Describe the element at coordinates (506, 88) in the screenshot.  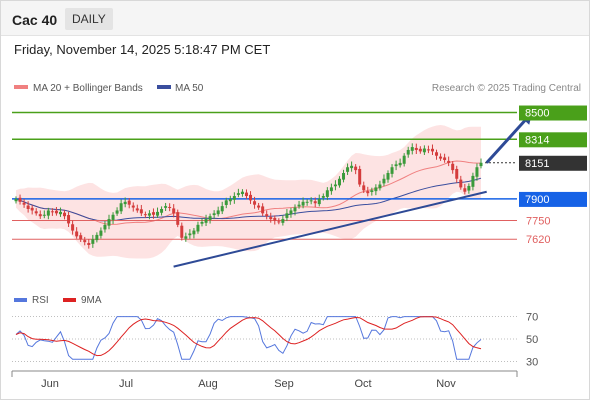
I see `source-label: Research © 2025 Trading Central` at that location.